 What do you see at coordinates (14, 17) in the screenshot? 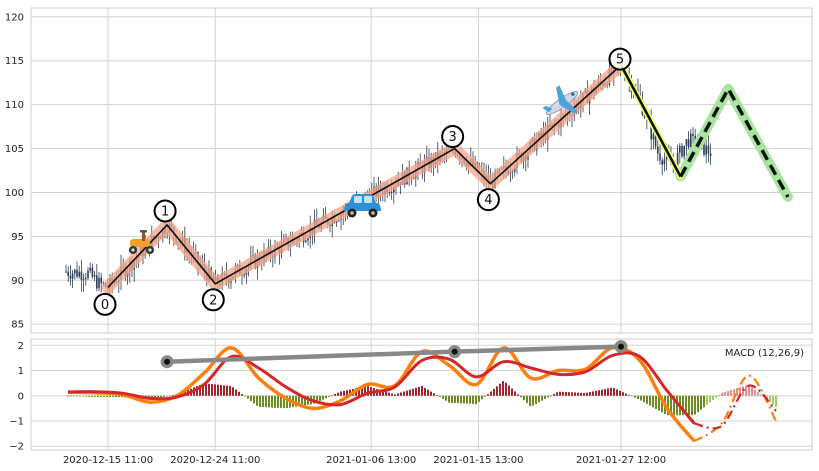
I see `price-y-tick-label: 120` at bounding box center [14, 17].